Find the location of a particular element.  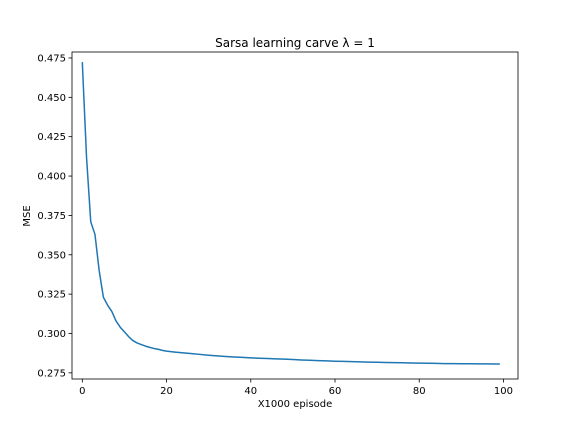

x-tick-label: 0 is located at coordinates (82, 391).